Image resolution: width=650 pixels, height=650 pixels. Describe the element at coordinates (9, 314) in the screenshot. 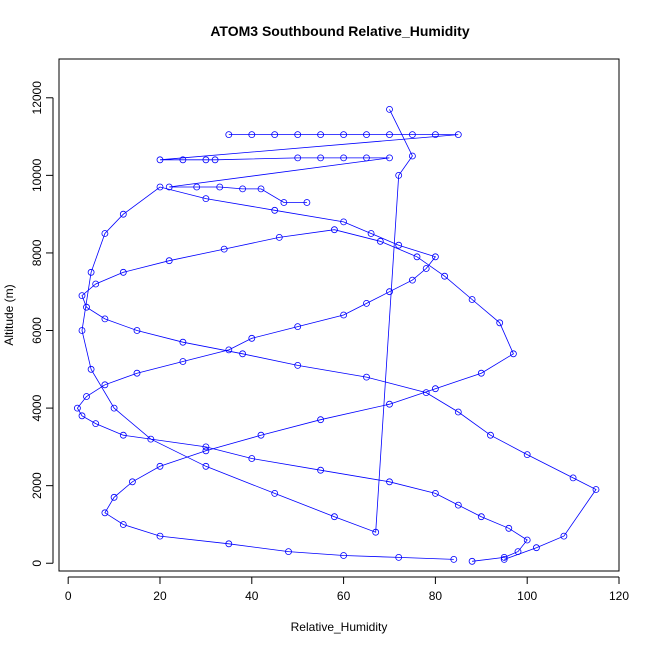

I see `y-axis-label: Altitude (m)` at that location.